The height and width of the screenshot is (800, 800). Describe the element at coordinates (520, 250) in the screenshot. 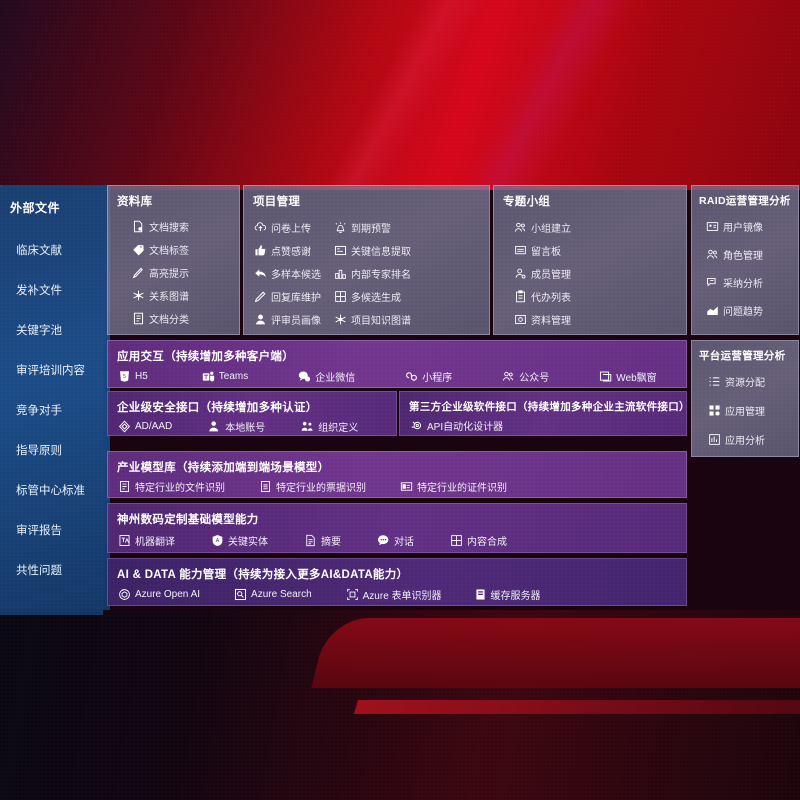

I see `message-board-icon` at that location.